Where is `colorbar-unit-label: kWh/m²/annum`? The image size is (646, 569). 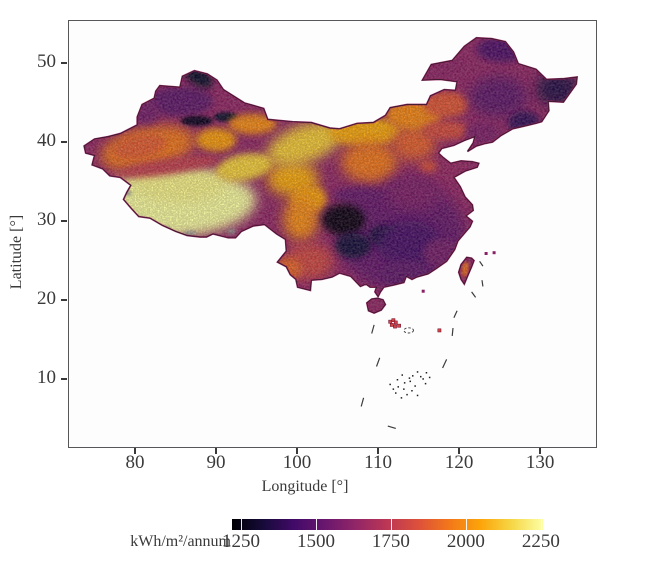 colorbar-unit-label: kWh/m²/annum is located at coordinates (180, 541).